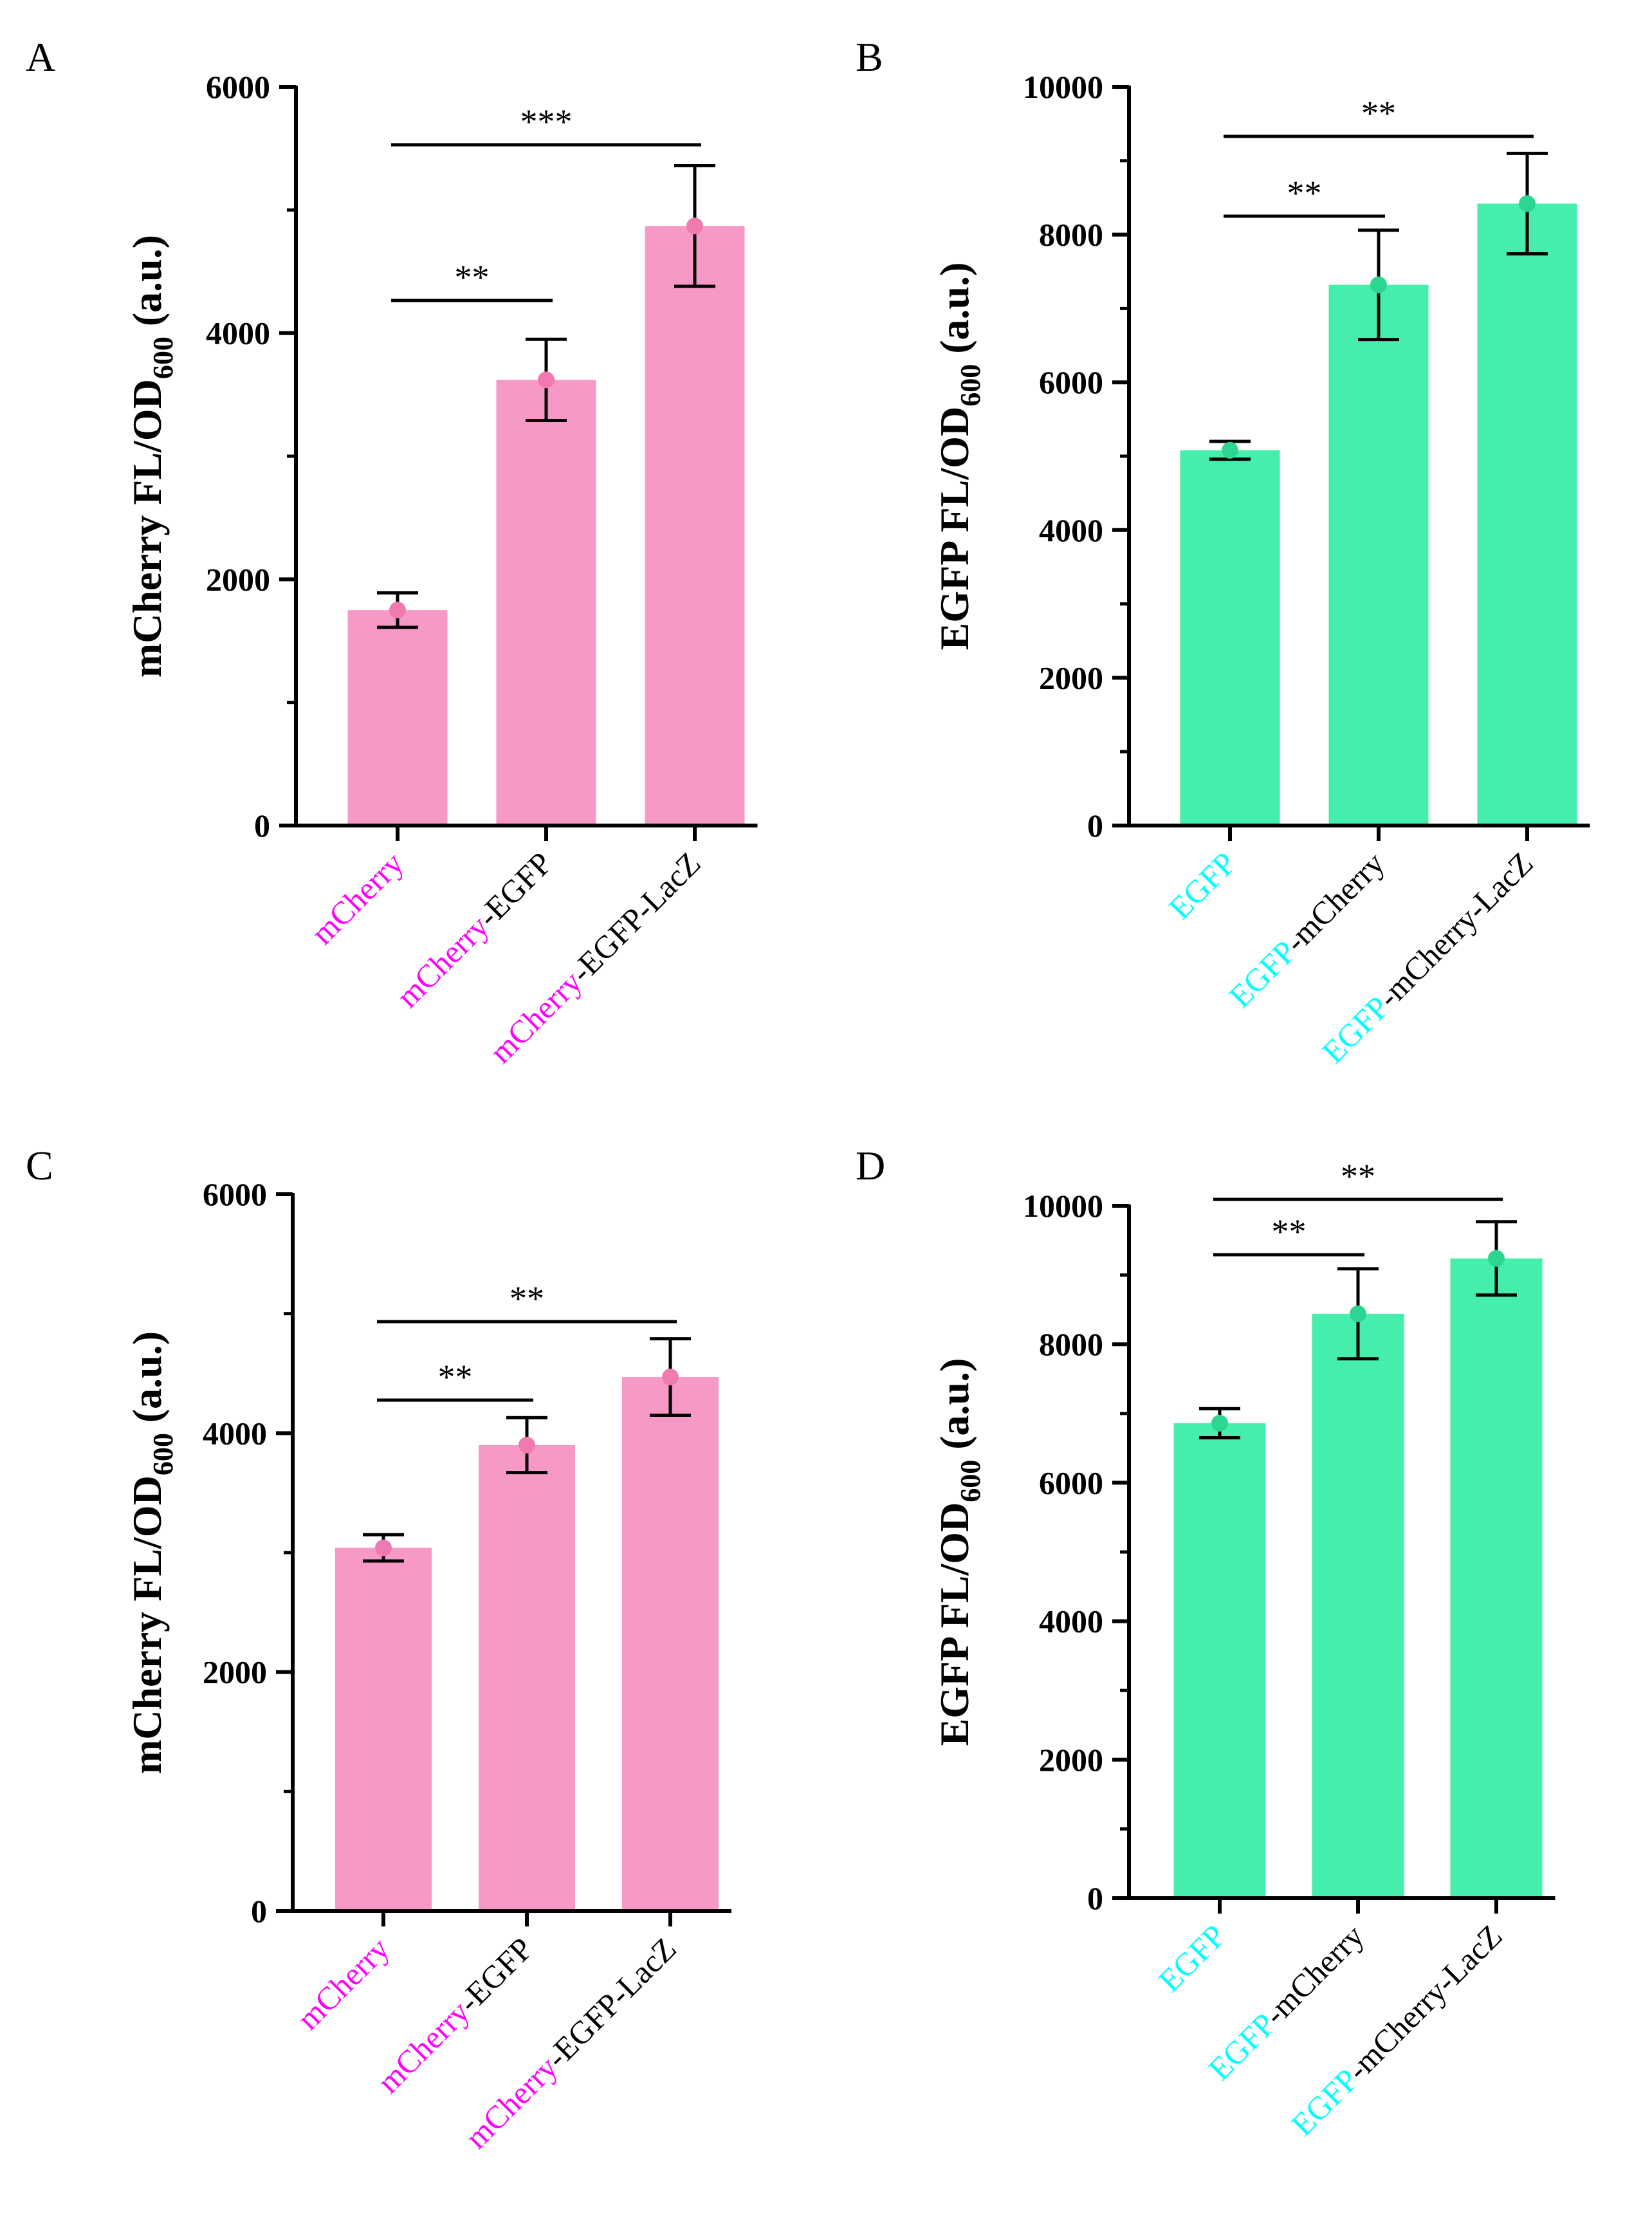 Image resolution: width=1652 pixels, height=2216 pixels. Describe the element at coordinates (1454, 930) in the screenshot. I see `category-suffix: -mCherry-LacZ` at that location.